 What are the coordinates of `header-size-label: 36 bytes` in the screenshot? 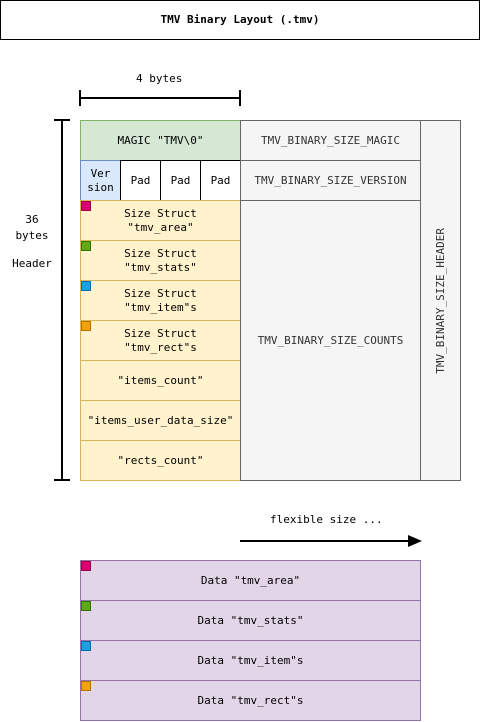 It's located at (32, 227).